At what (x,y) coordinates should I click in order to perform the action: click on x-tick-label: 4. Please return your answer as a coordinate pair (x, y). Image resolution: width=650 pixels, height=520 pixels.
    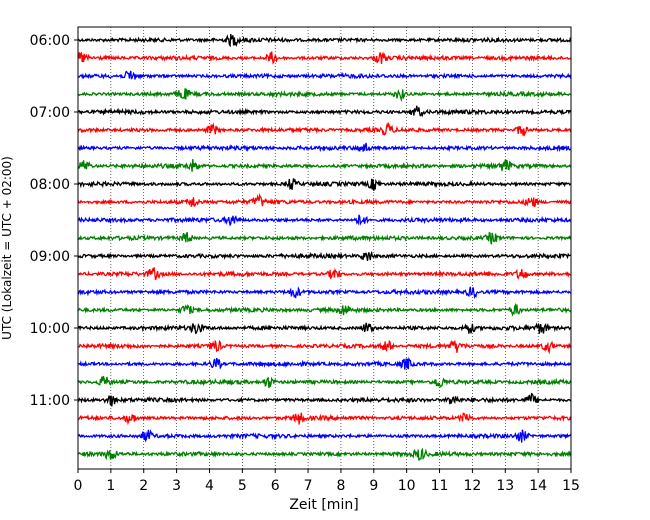
    Looking at the image, I should click on (209, 486).